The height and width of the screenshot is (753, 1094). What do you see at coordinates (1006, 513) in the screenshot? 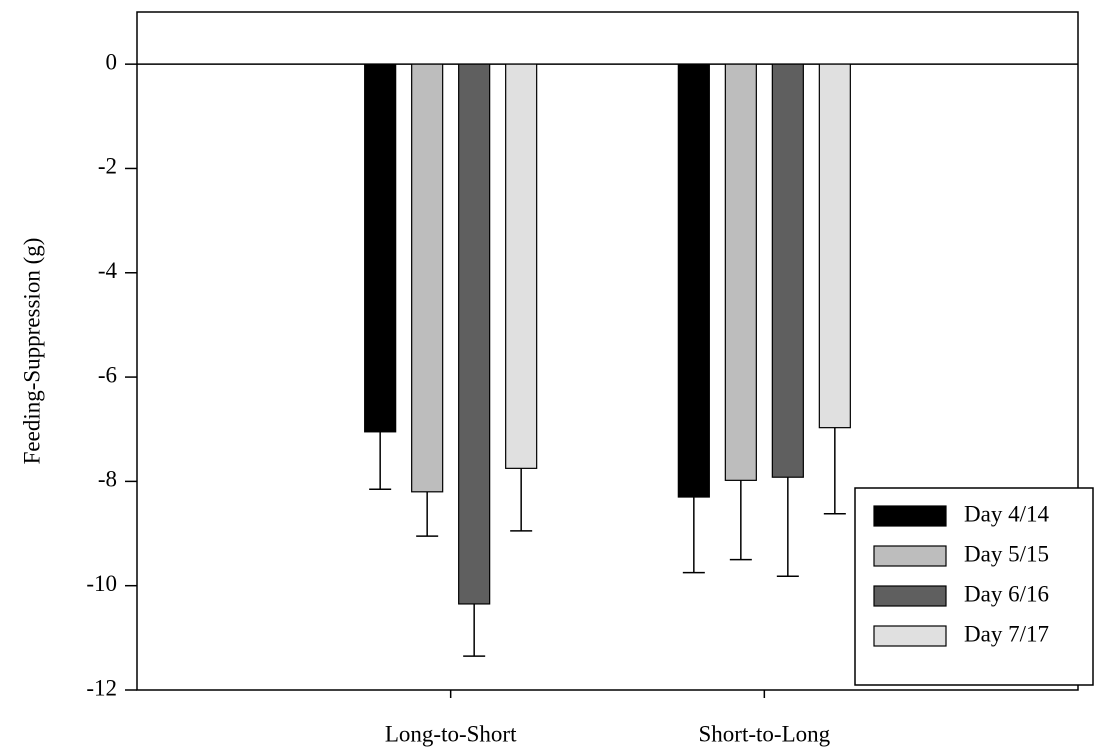
I see `legend-label: Day 4/14` at bounding box center [1006, 513].